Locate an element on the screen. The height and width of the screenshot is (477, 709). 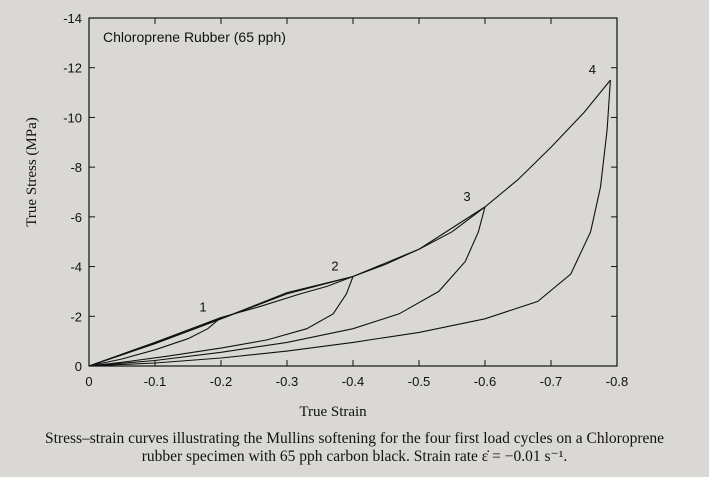
cycle-2-unloading-curve is located at coordinates (221, 321).